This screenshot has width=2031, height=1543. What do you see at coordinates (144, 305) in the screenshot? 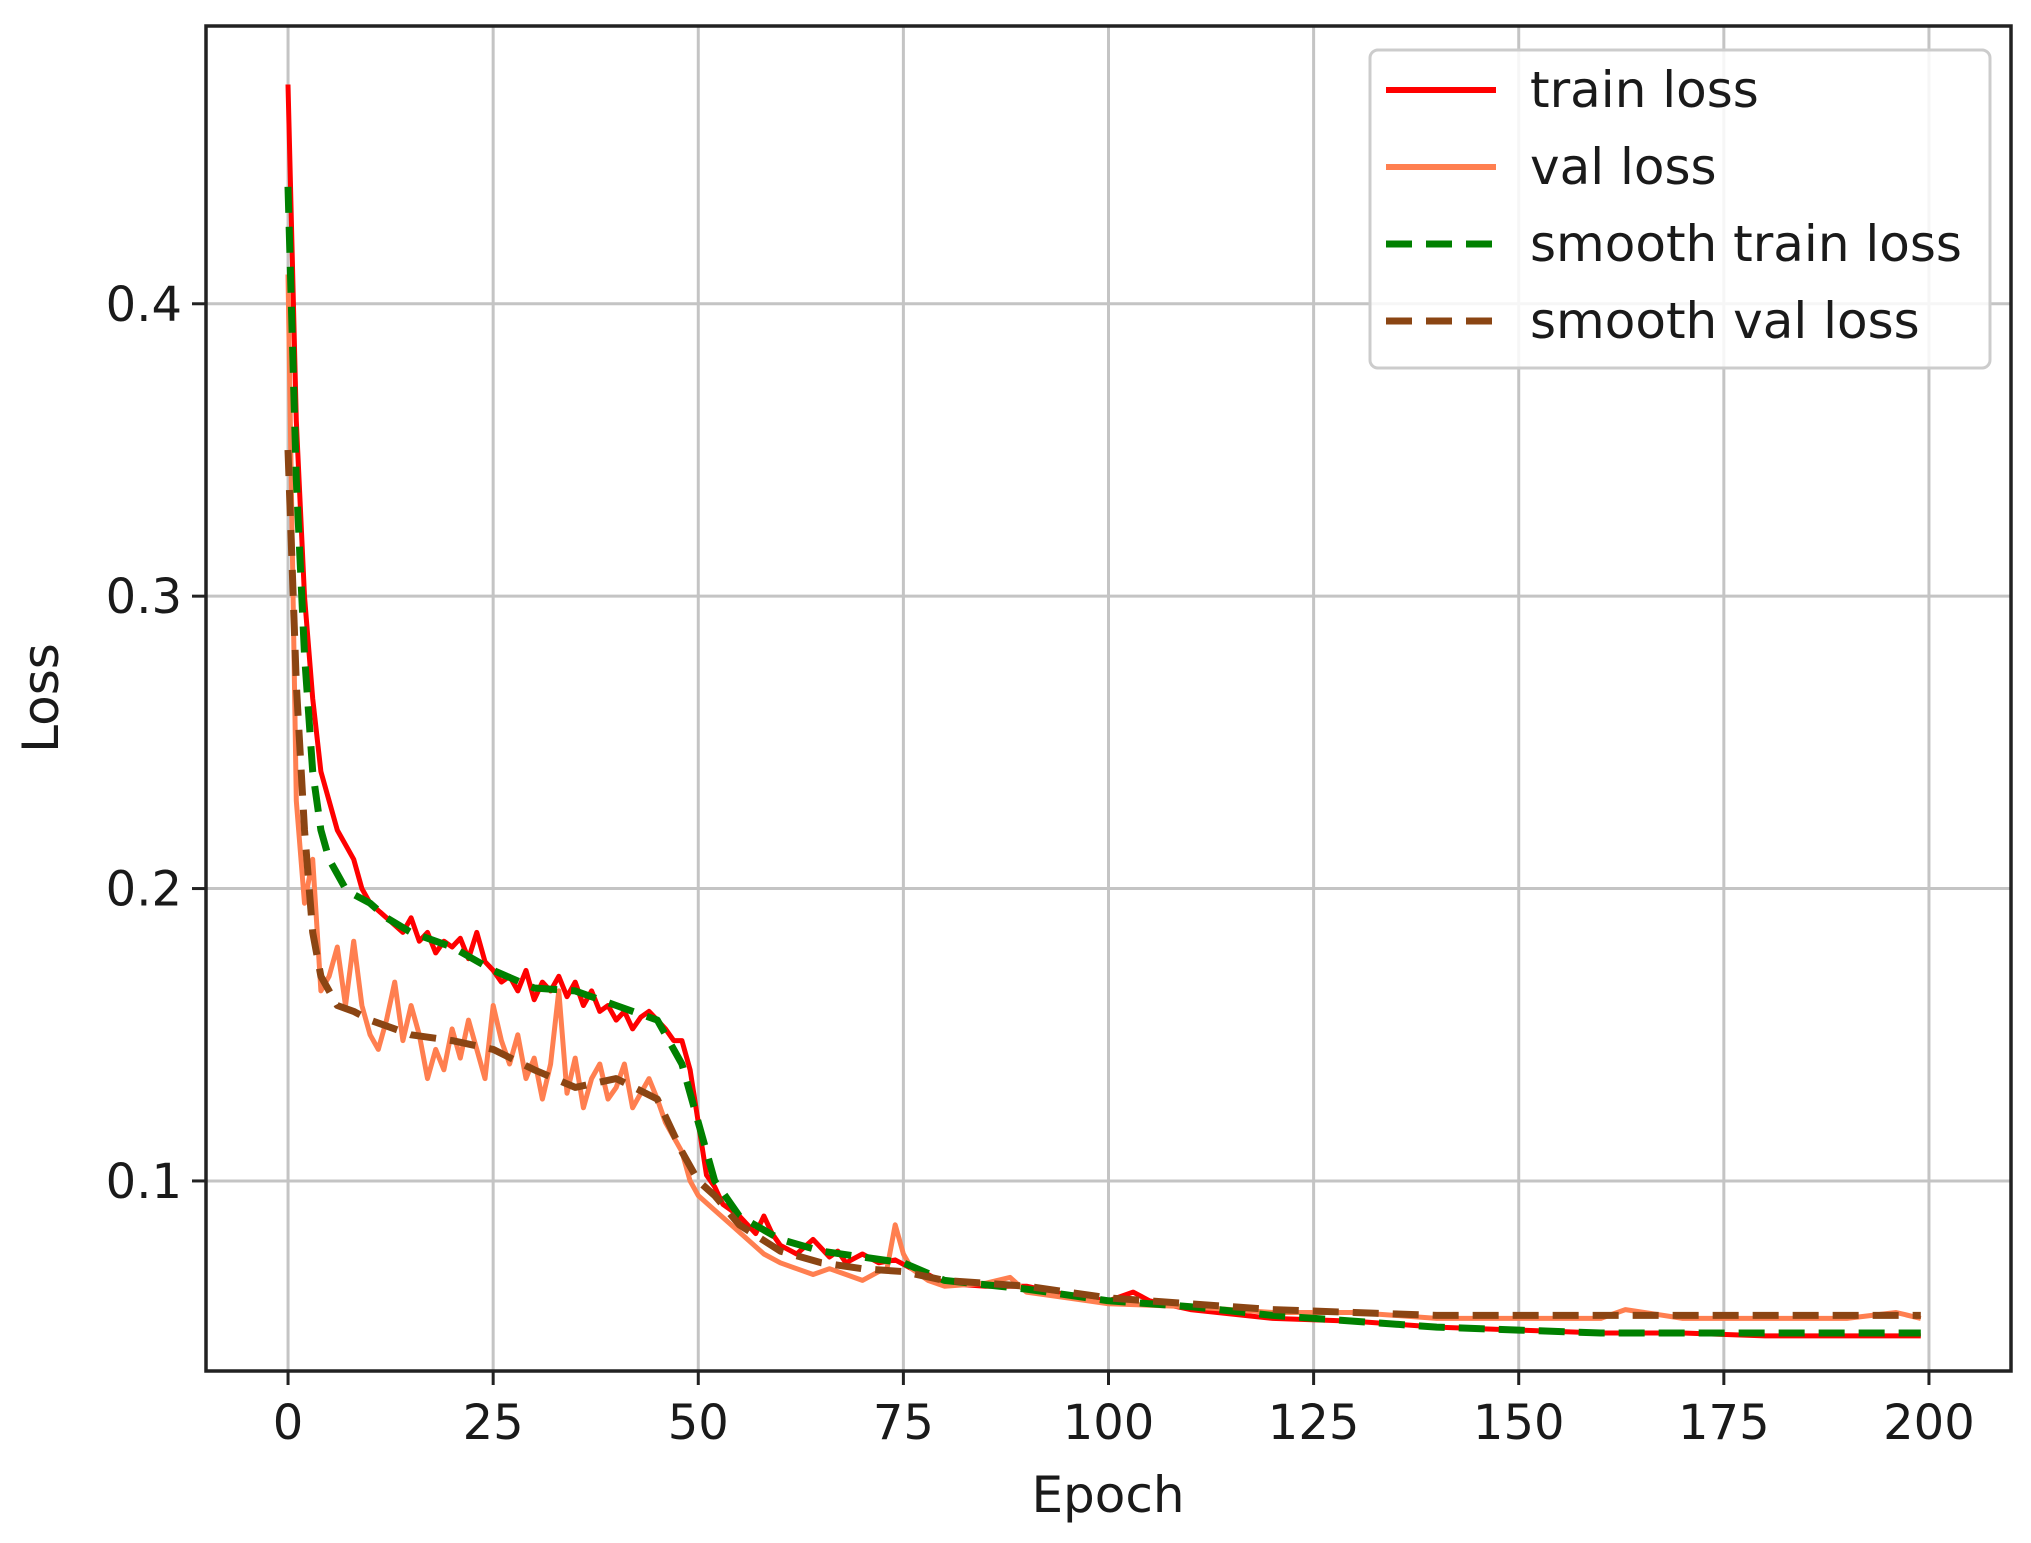
I see `y-tick-label: 0.4` at bounding box center [144, 305].